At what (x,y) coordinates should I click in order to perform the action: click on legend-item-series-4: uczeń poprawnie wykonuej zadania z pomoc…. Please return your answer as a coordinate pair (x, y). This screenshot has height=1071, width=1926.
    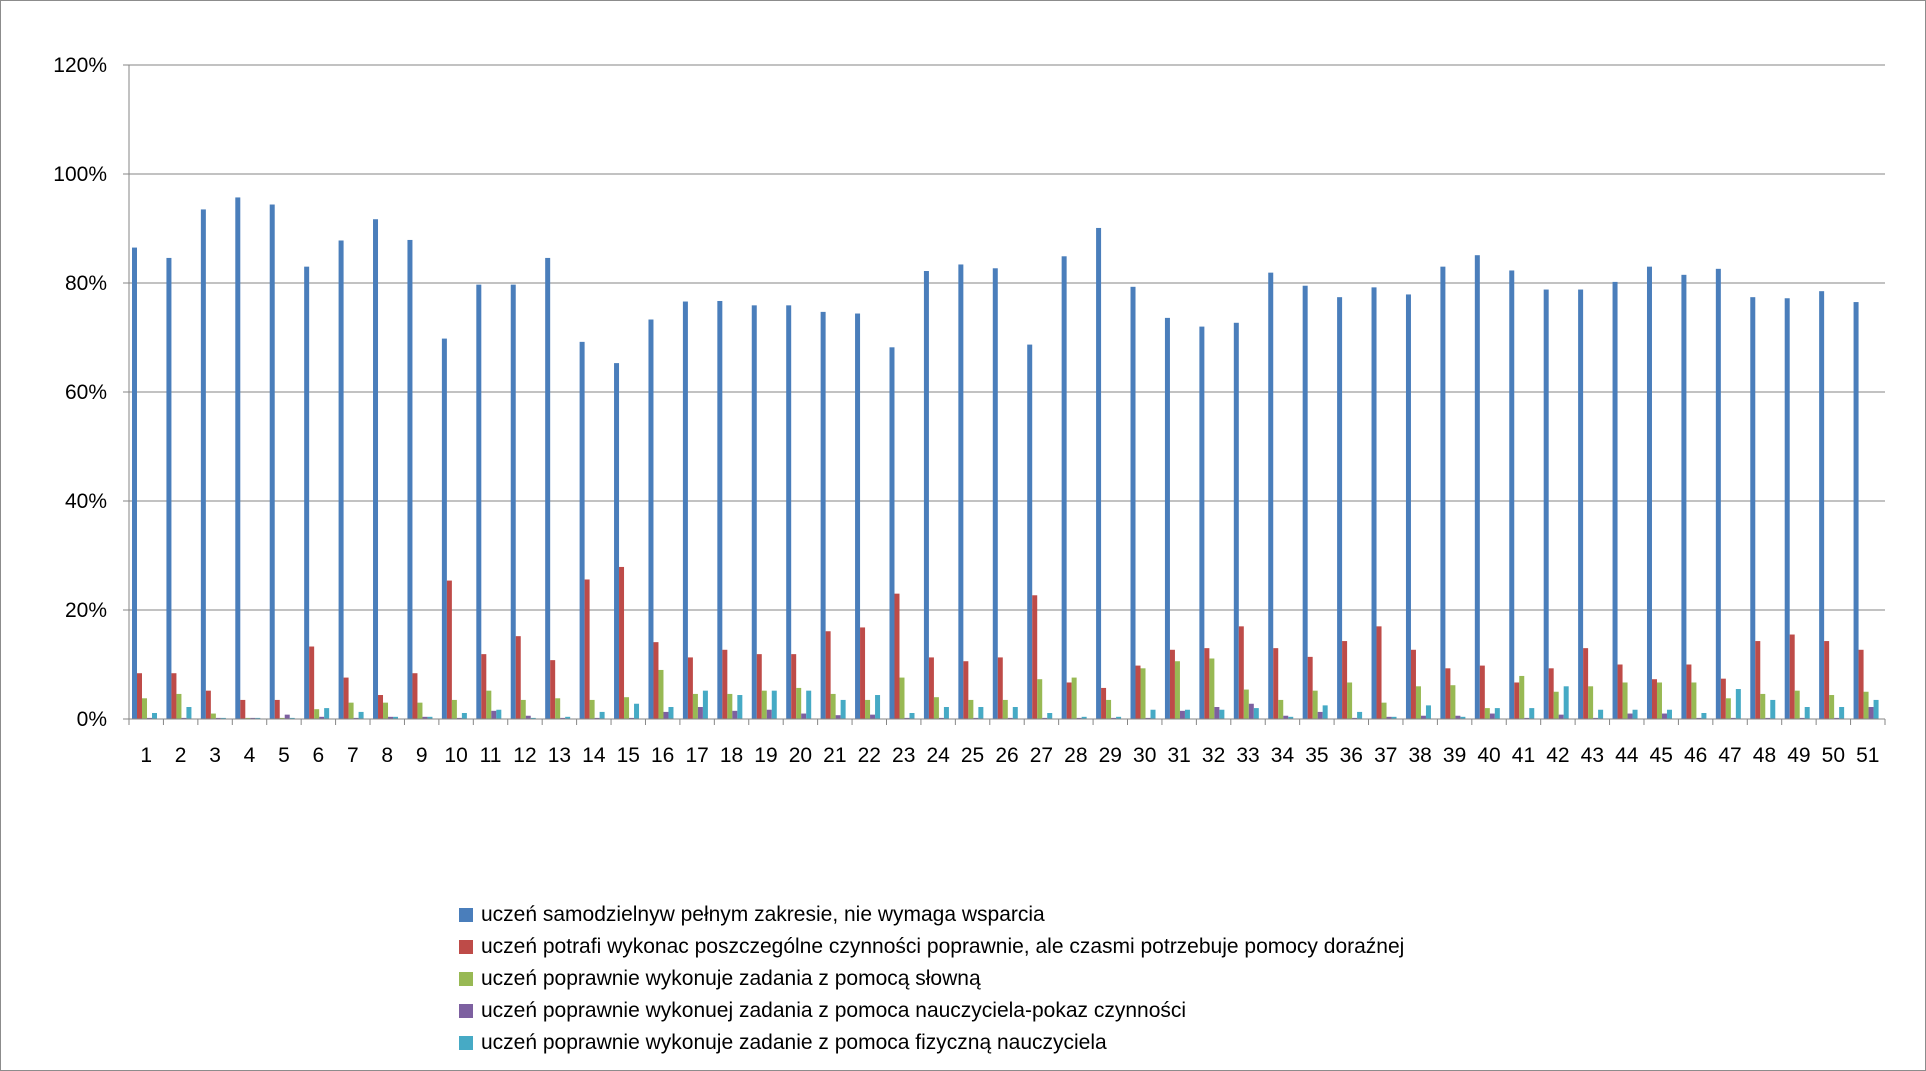
    Looking at the image, I should click on (931, 1011).